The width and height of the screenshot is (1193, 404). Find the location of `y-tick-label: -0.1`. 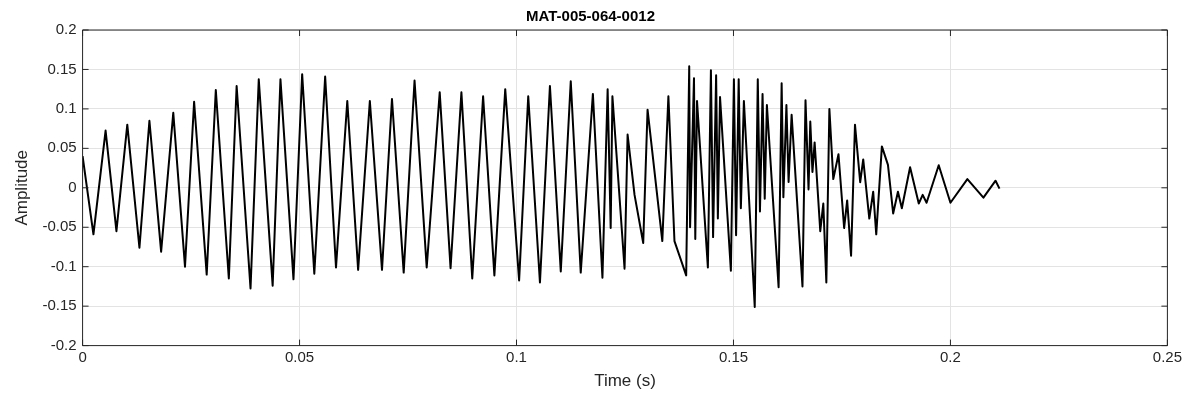

y-tick-label: -0.1 is located at coordinates (63, 265).